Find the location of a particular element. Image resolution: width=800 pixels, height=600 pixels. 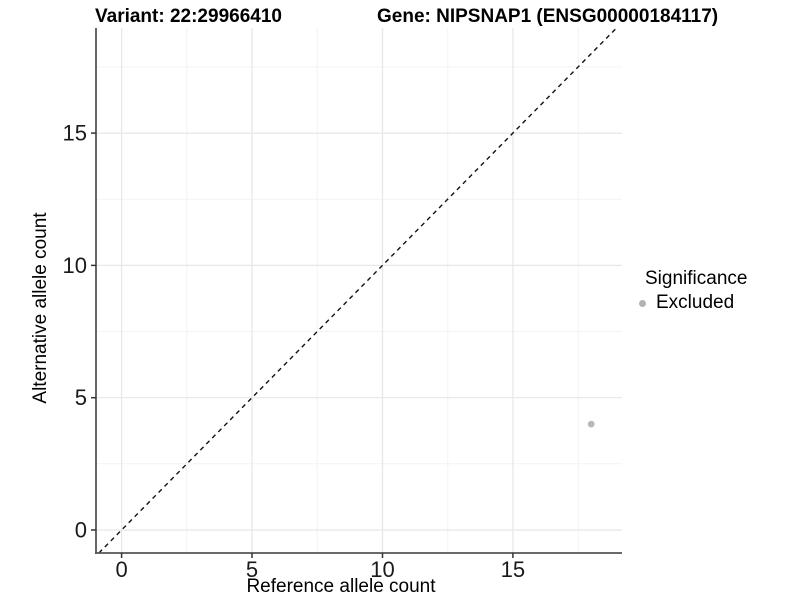

data-point is located at coordinates (591, 424).